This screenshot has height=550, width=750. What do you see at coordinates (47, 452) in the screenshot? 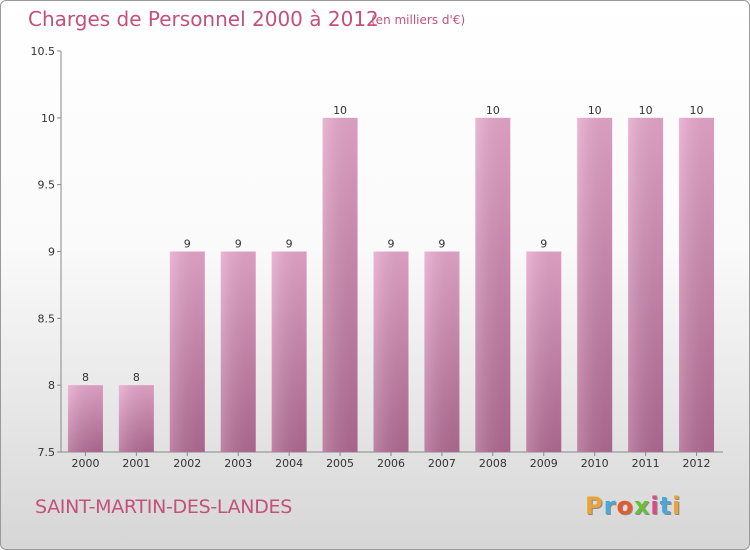
I see `y-tick-label: 7.5` at bounding box center [47, 452].